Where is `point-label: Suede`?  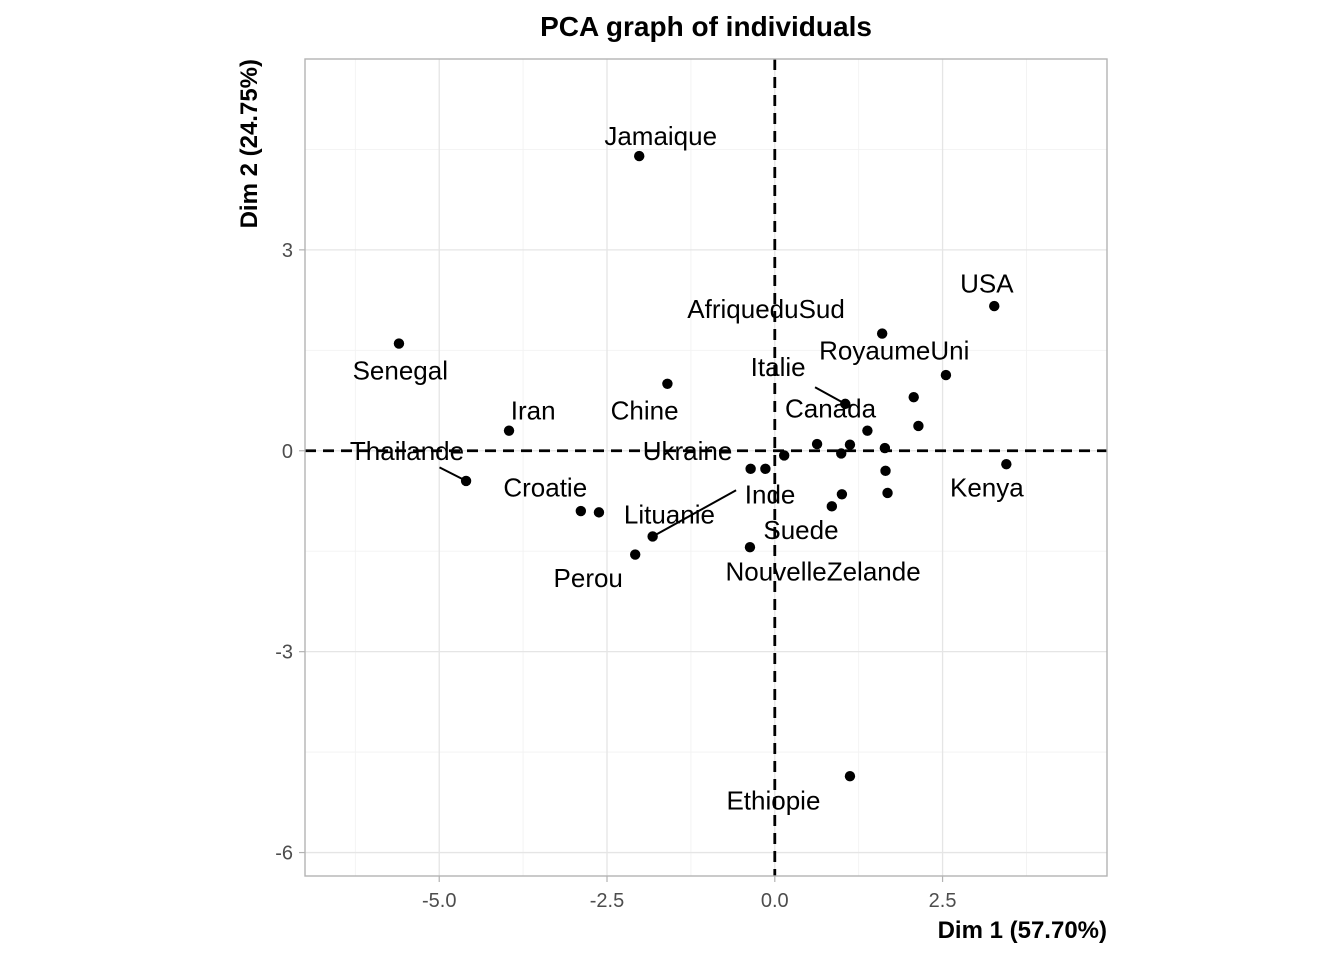 point-label: Suede is located at coordinates (800, 530).